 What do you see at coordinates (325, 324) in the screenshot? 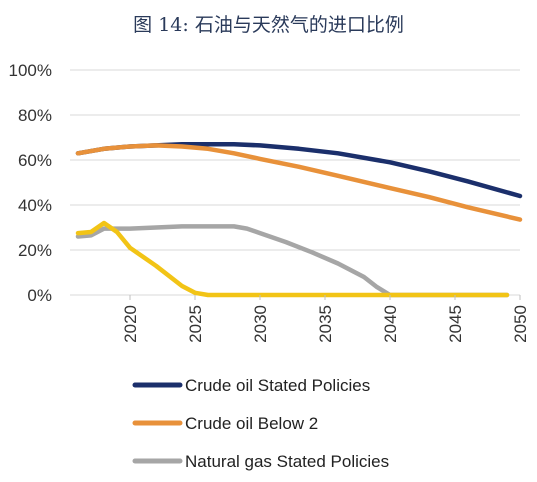
I see `x-tick-label: 2035` at bounding box center [325, 324].